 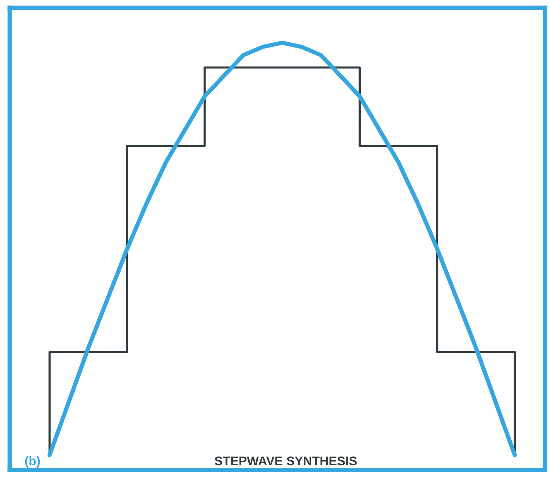 I want to click on text: (b), so click(x=32, y=462).